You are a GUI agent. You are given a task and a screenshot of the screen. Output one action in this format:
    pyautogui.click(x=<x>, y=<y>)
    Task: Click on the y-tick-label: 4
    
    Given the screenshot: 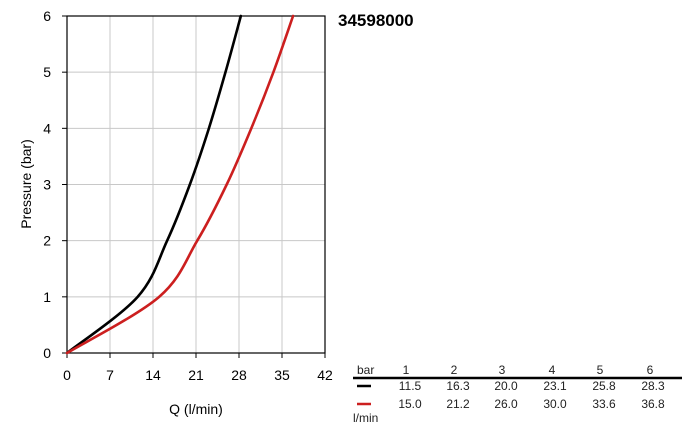 What is the action you would take?
    pyautogui.click(x=47, y=128)
    